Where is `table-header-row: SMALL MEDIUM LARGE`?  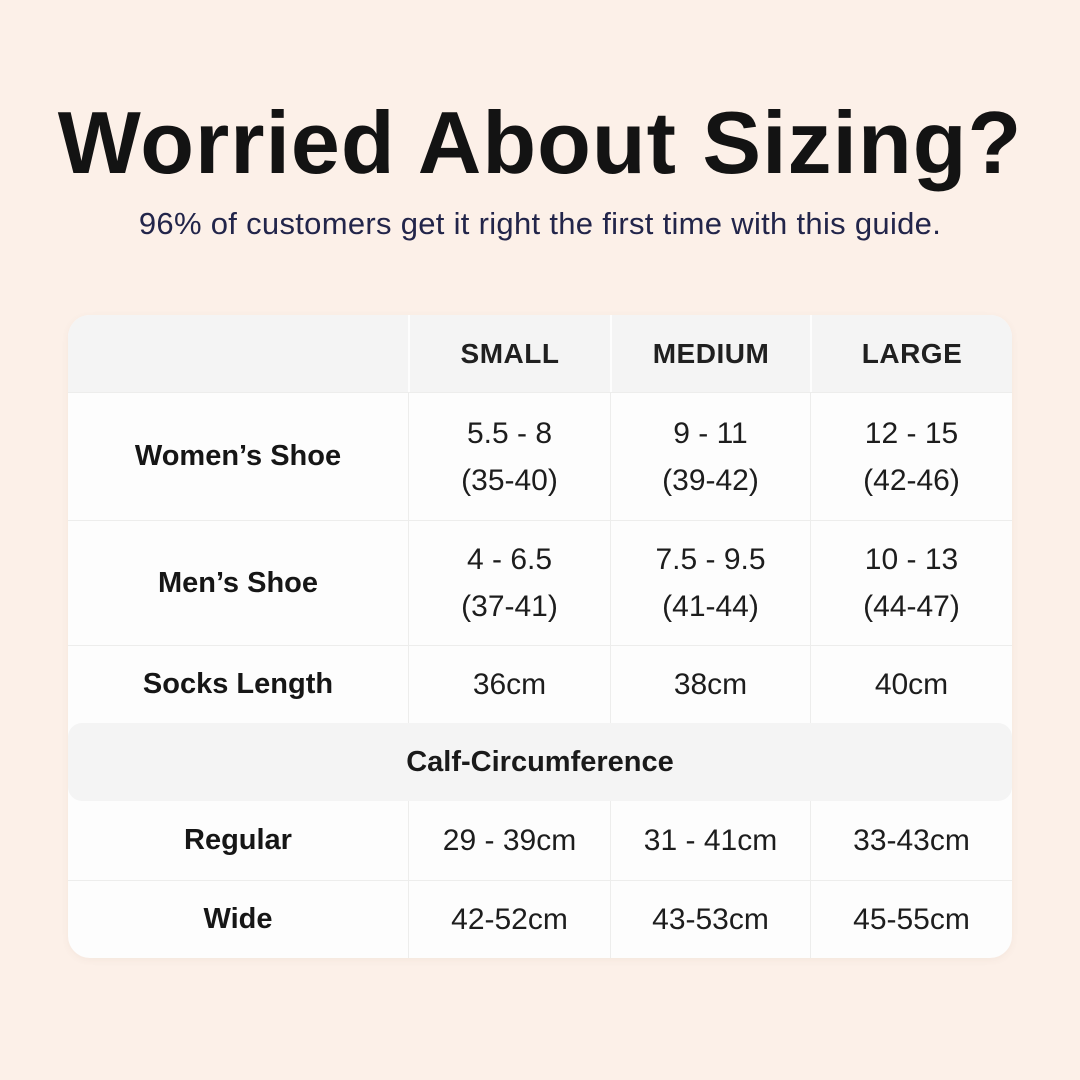 table-header-row: SMALL MEDIUM LARGE is located at coordinates (540, 353).